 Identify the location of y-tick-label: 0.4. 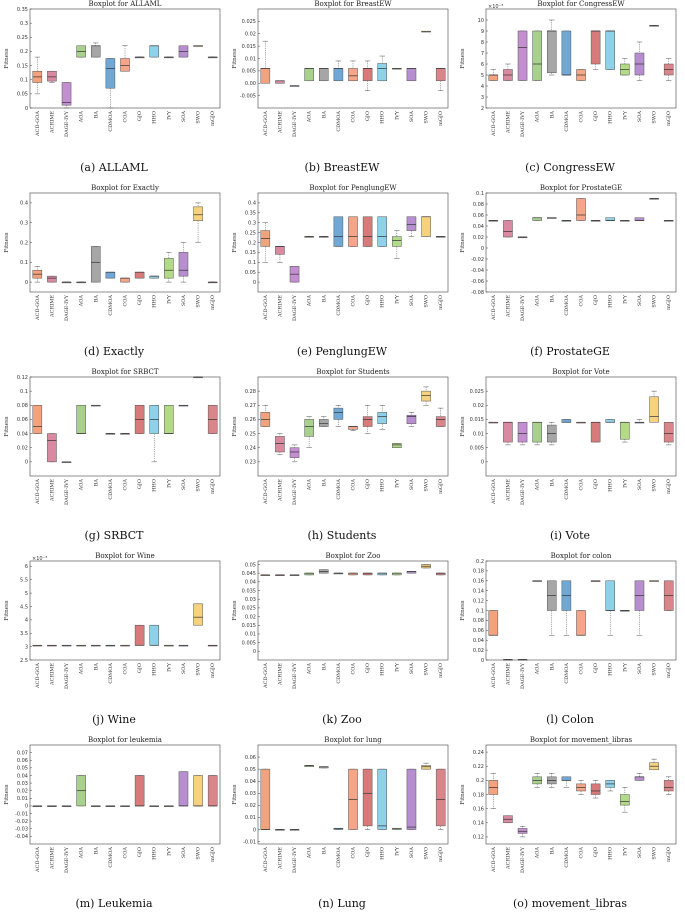
(24, 204).